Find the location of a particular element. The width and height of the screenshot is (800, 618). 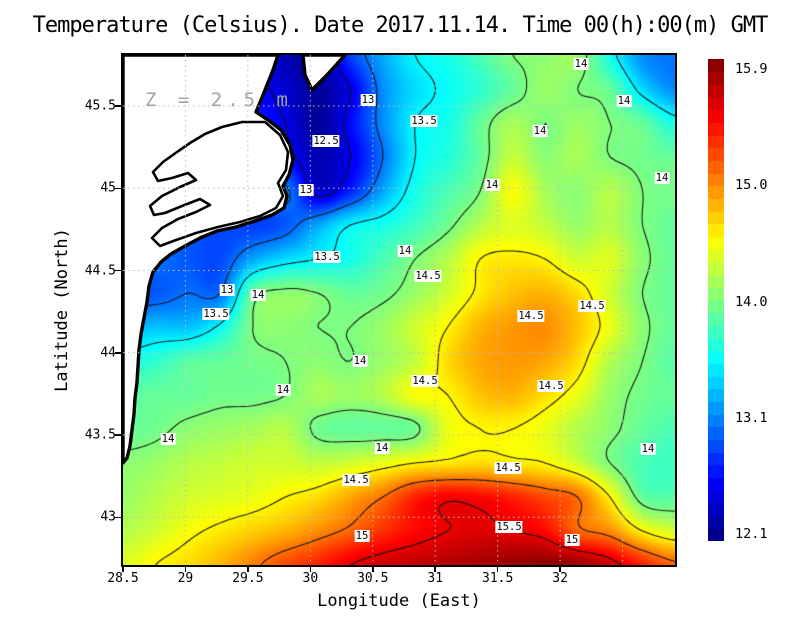

y-axis-tick-label: 45.5 is located at coordinates (100, 106).